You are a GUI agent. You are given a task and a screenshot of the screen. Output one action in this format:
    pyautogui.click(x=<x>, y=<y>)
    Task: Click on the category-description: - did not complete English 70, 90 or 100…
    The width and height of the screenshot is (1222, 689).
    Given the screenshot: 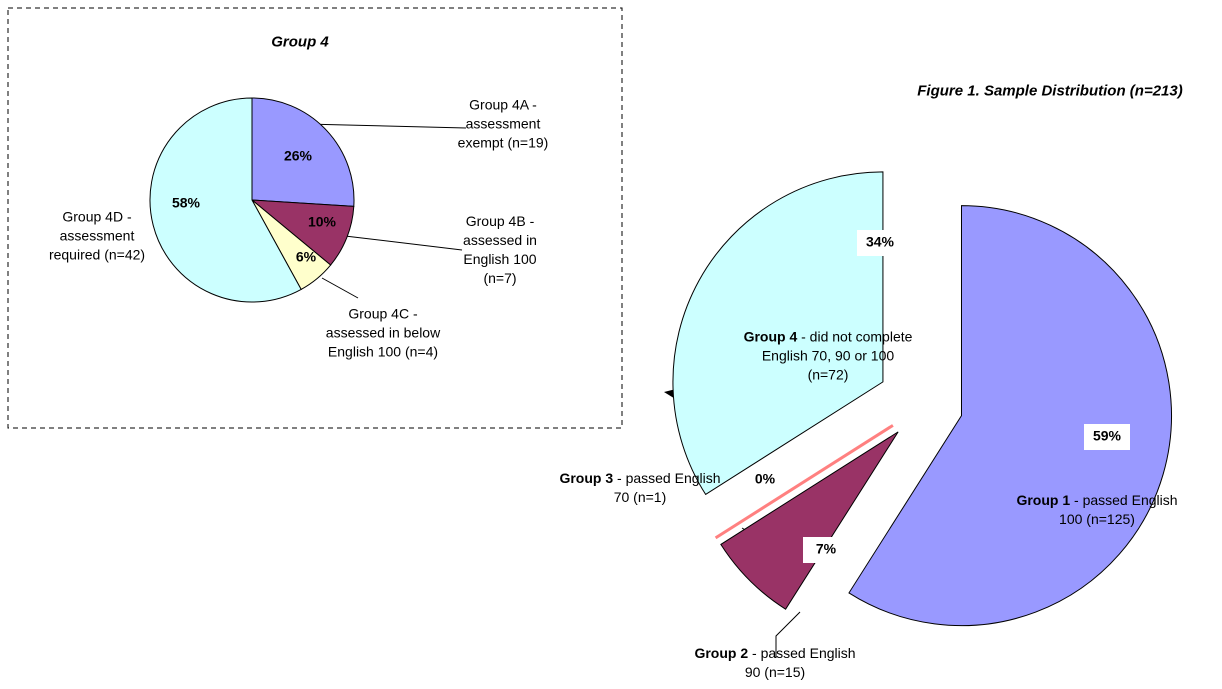 What is the action you would take?
    pyautogui.click(x=837, y=355)
    